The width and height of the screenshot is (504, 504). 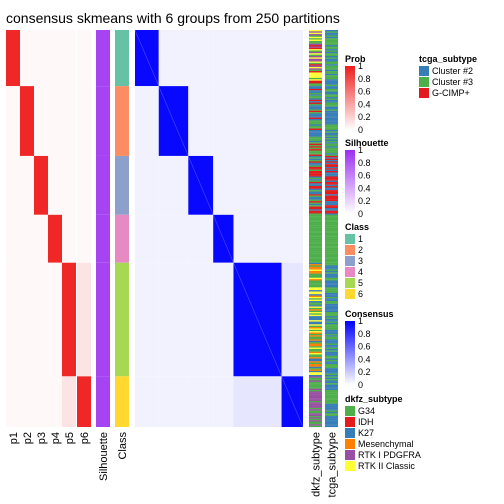 I want to click on legend-tcga-subtype-swatch, so click(x=424, y=93).